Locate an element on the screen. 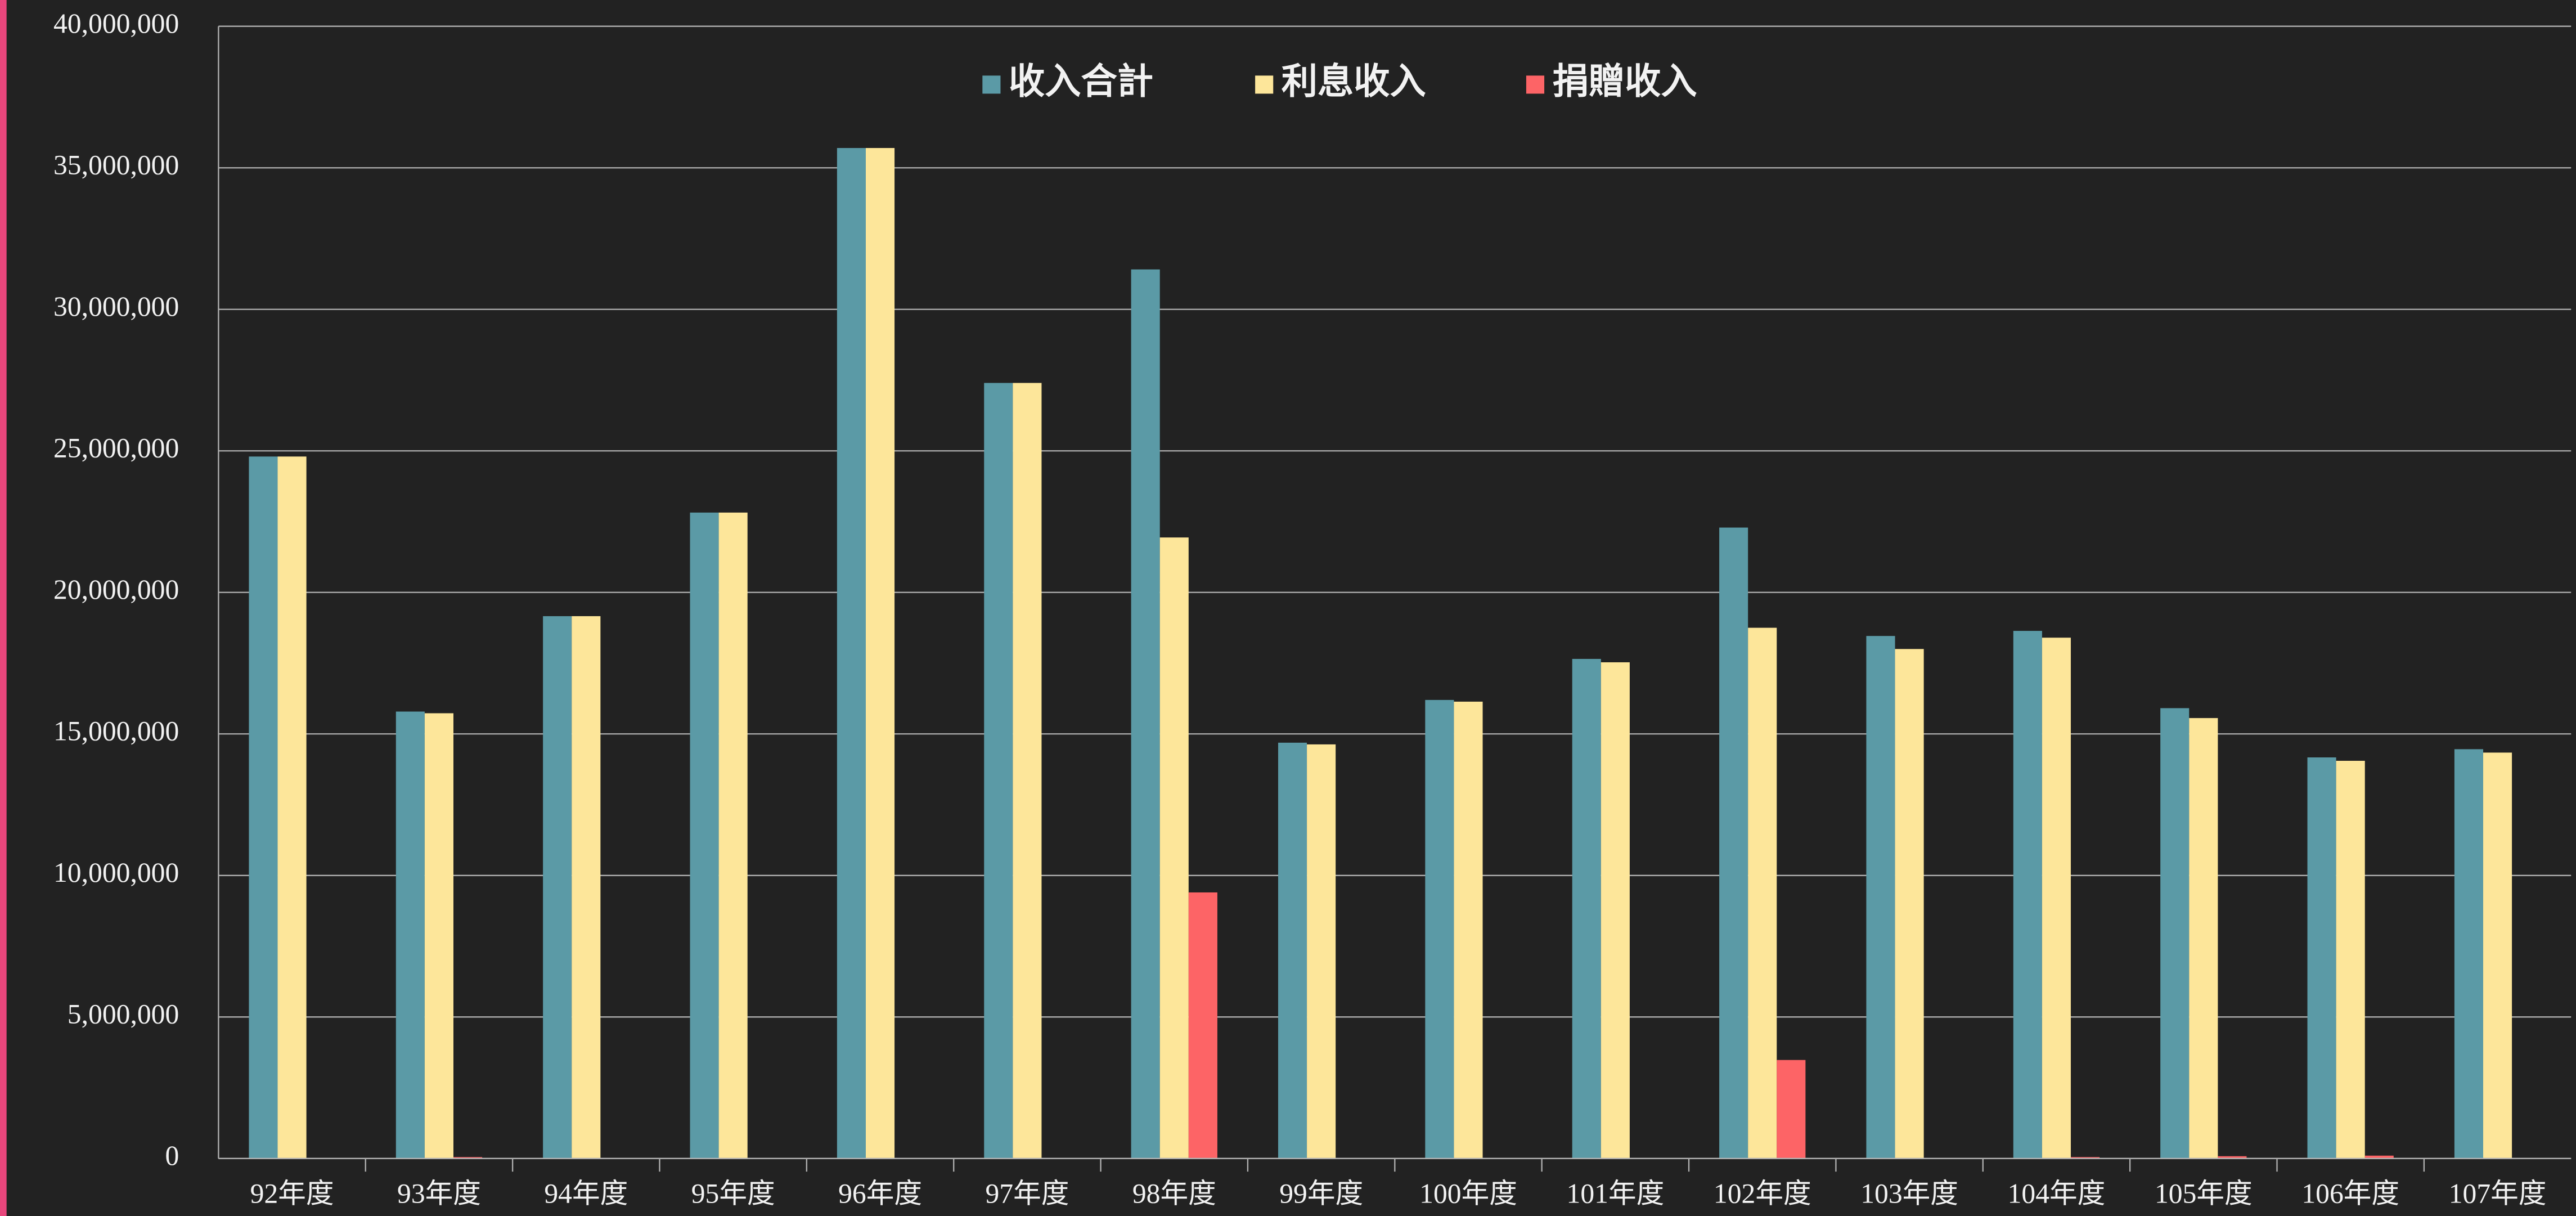 The height and width of the screenshot is (1216, 2576). x-tick-label: 96年度 is located at coordinates (880, 1193).